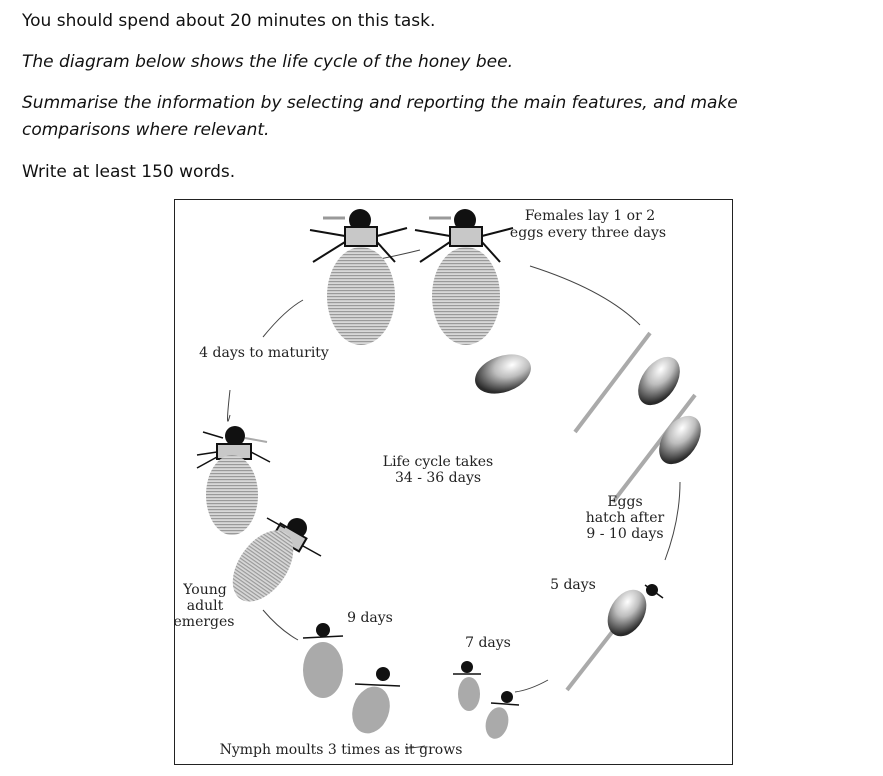 The height and width of the screenshot is (776, 883). What do you see at coordinates (464, 277) in the screenshot?
I see `adult-bee-right` at bounding box center [464, 277].